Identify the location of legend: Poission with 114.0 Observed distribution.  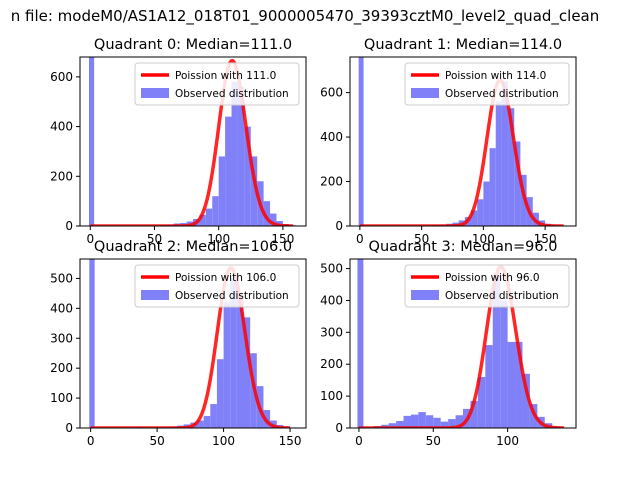
(487, 84).